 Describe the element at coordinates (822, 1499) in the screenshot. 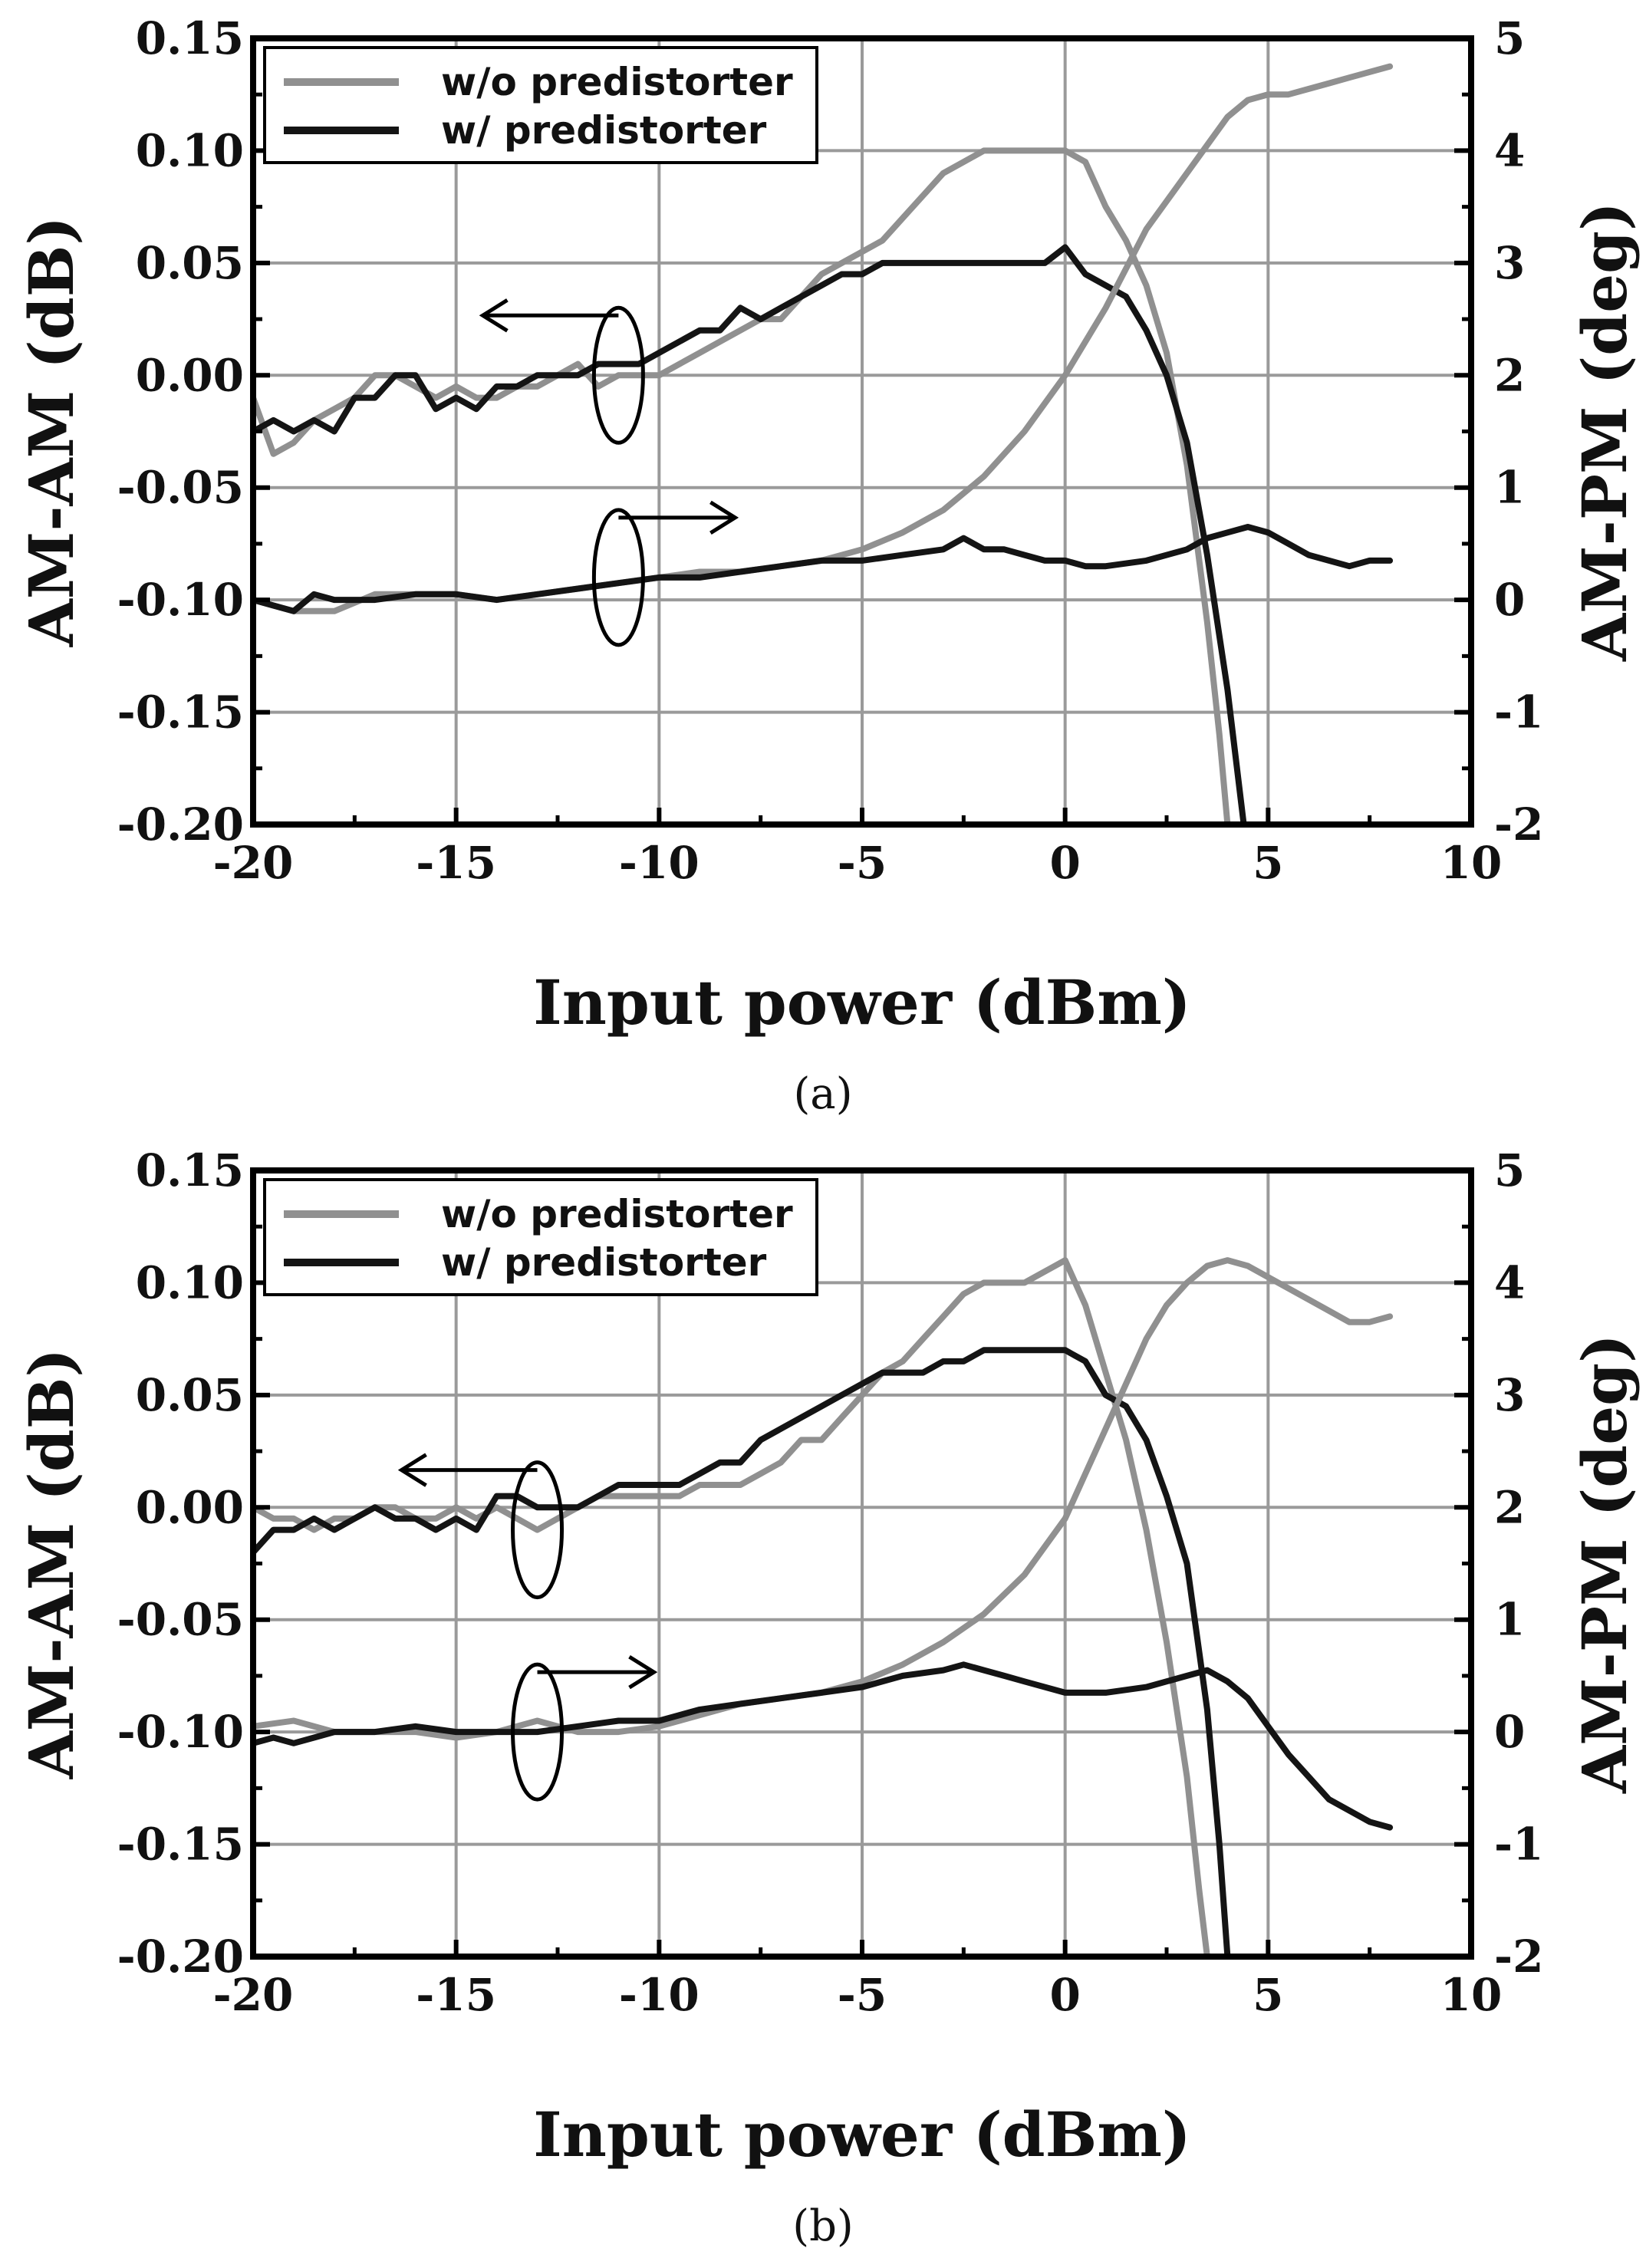

I see `series-line-am-pm-without-predistorter` at that location.